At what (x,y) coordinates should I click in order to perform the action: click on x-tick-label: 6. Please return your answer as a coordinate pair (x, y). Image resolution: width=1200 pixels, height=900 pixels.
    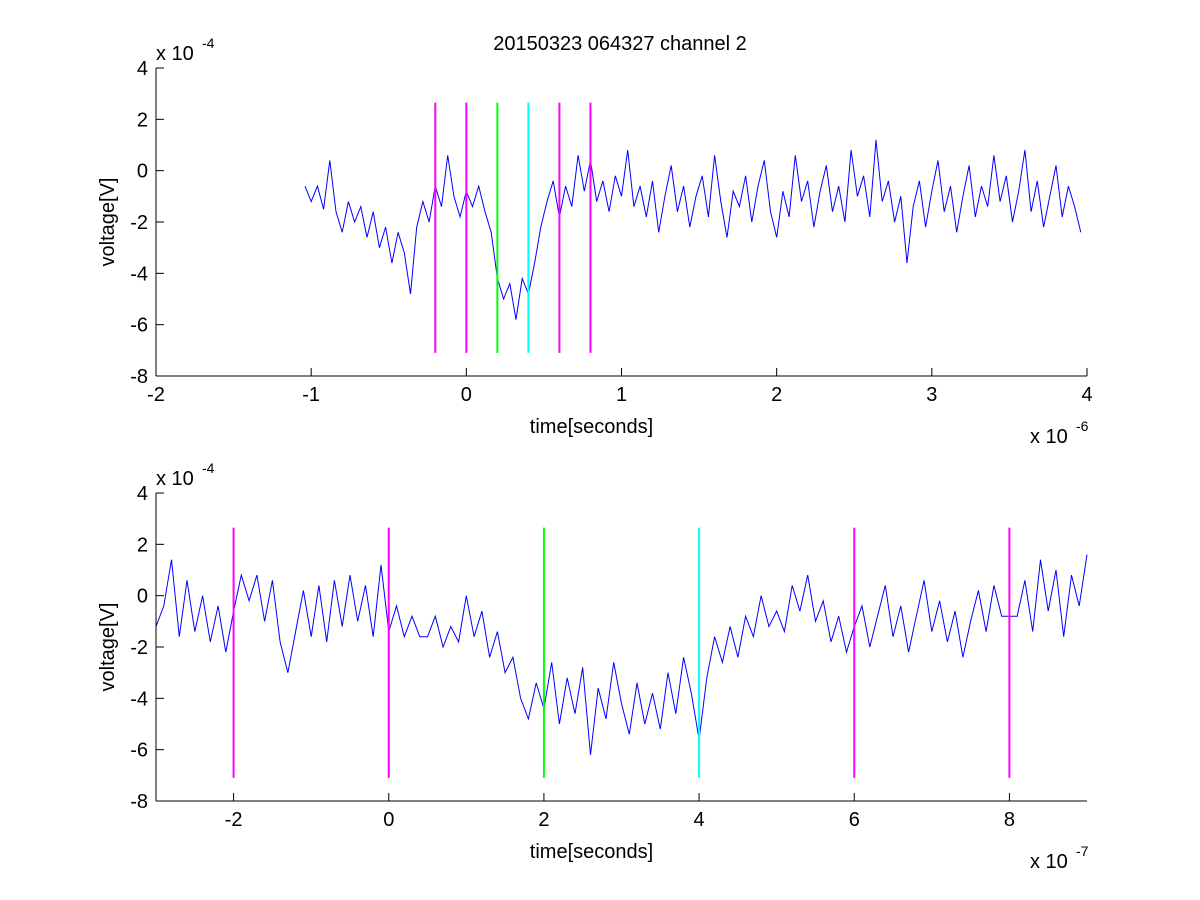
    Looking at the image, I should click on (854, 820).